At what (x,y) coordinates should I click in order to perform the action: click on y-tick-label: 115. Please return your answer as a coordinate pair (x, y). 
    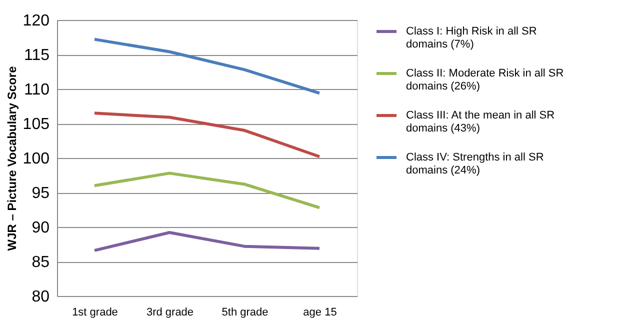
    Looking at the image, I should click on (37, 55).